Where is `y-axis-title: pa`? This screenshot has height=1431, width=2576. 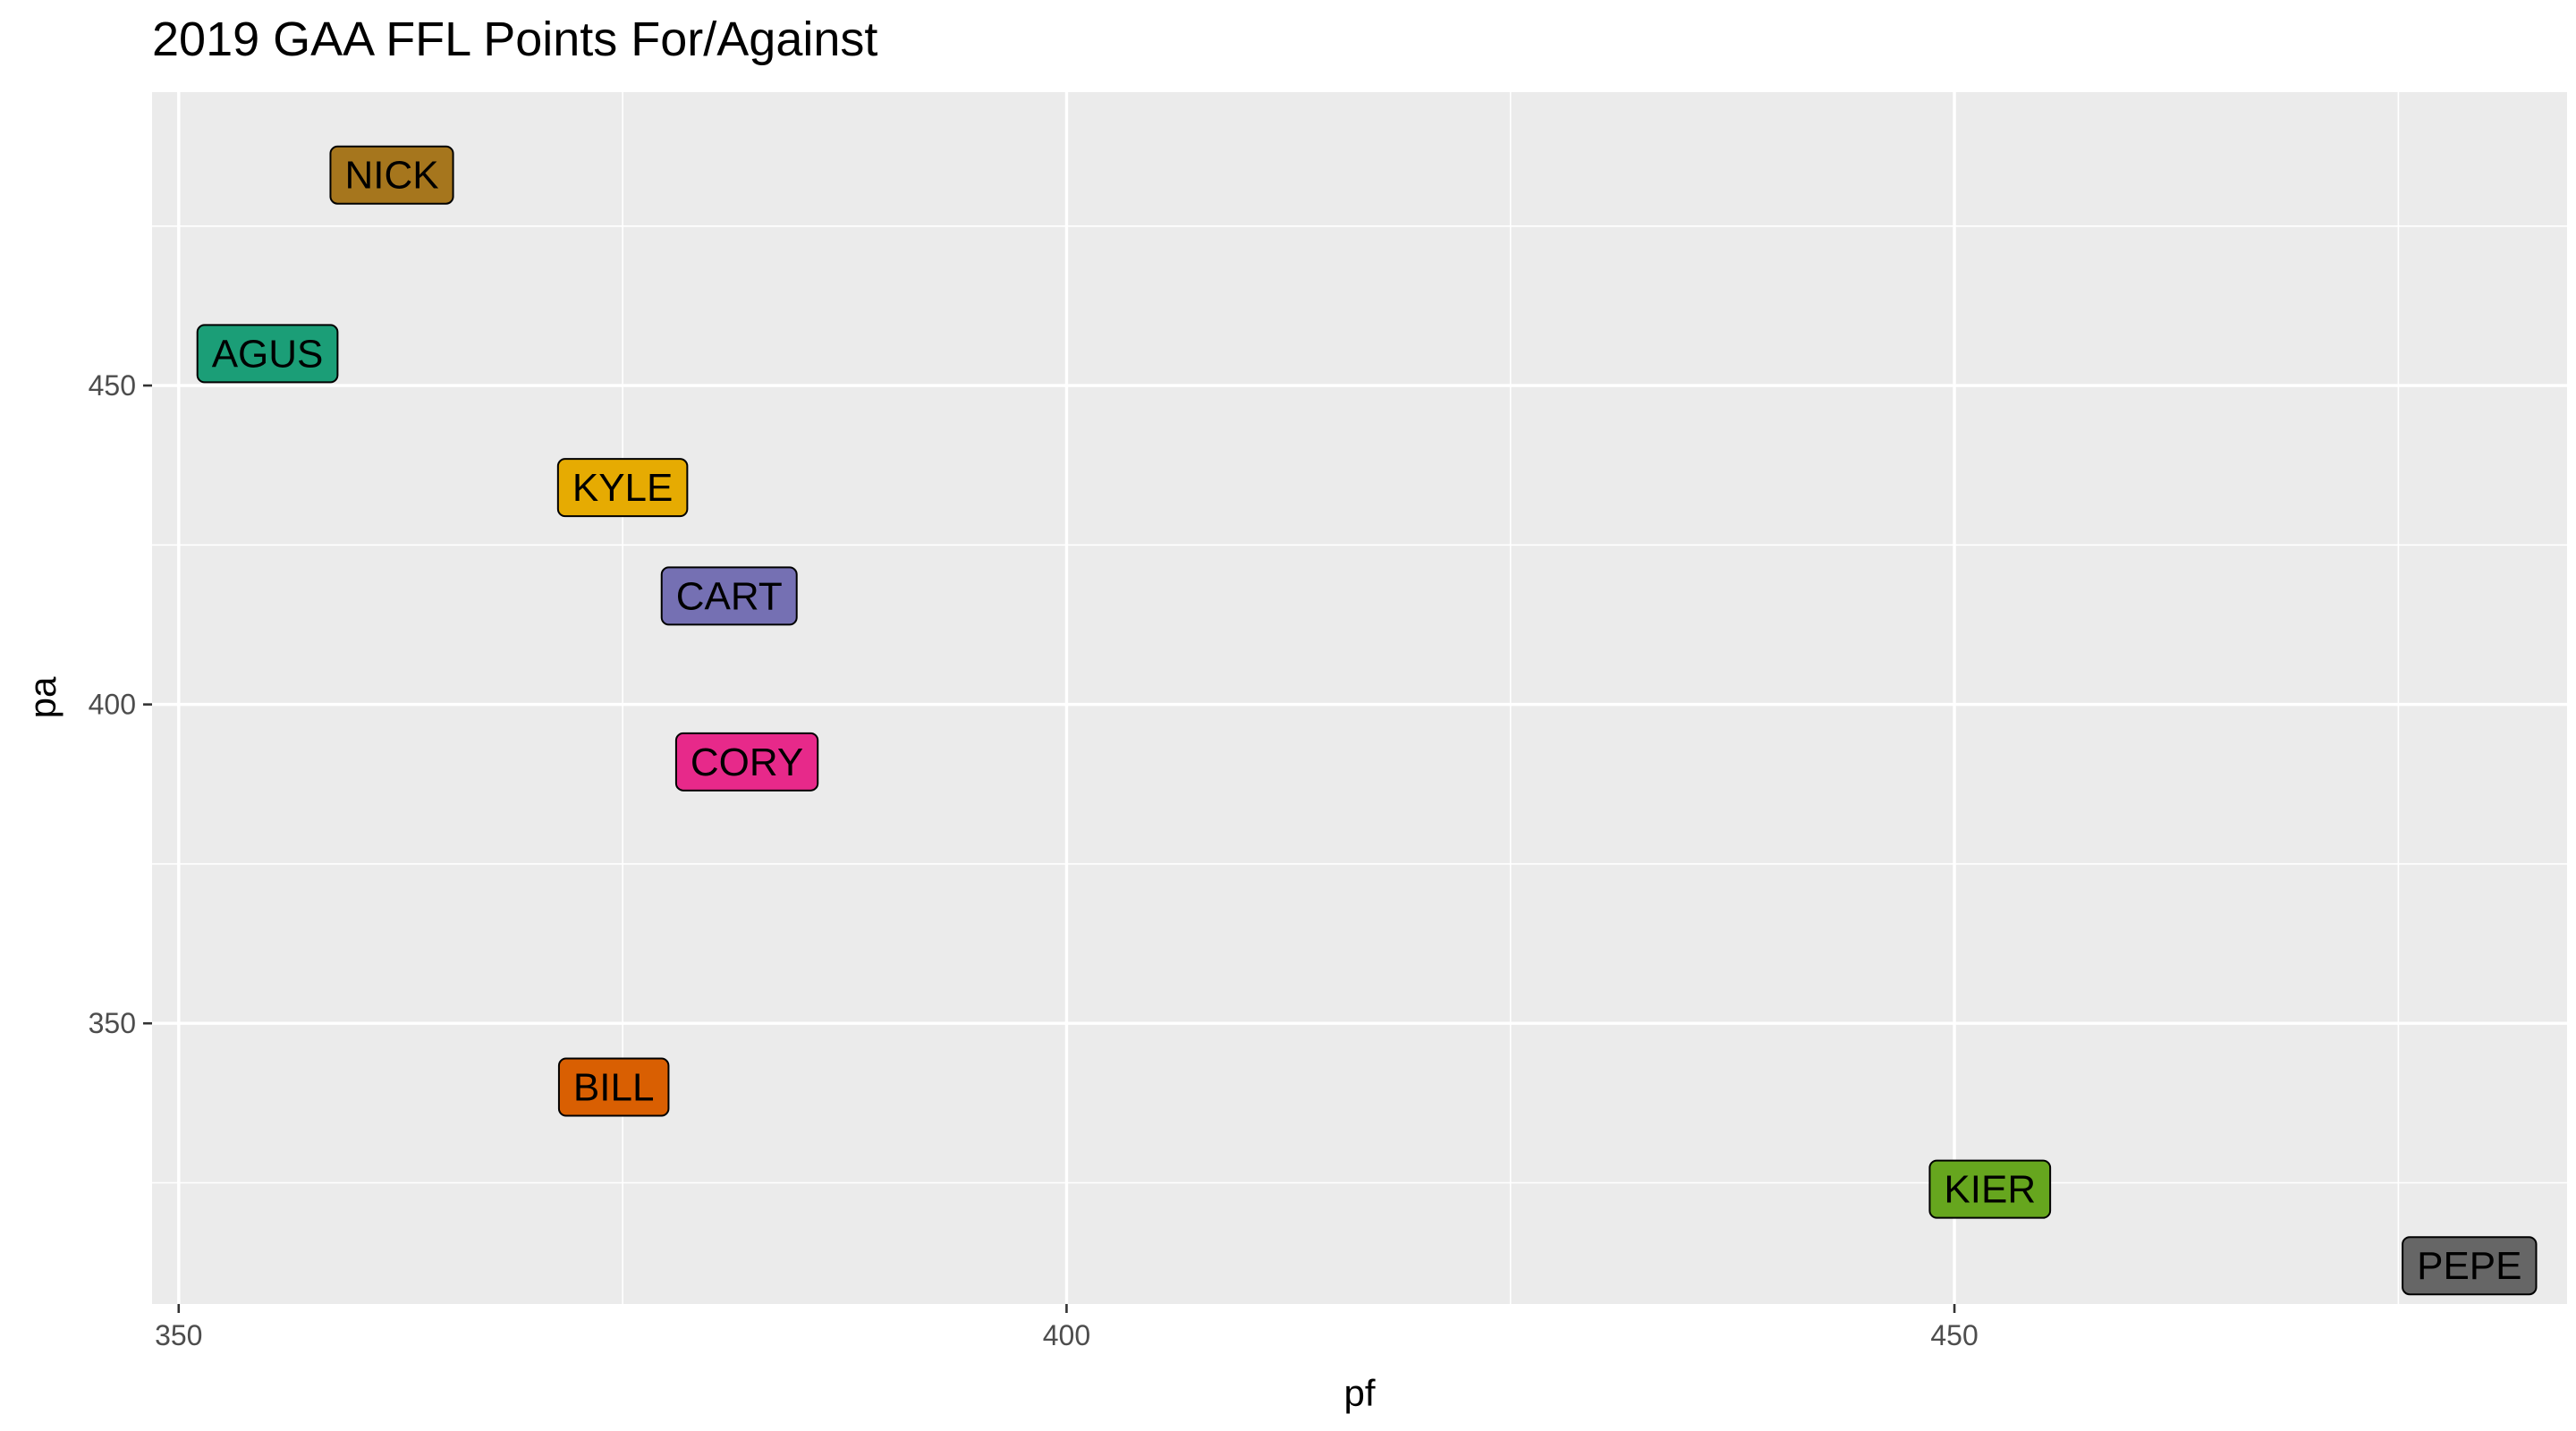 y-axis-title: pa is located at coordinates (42, 697).